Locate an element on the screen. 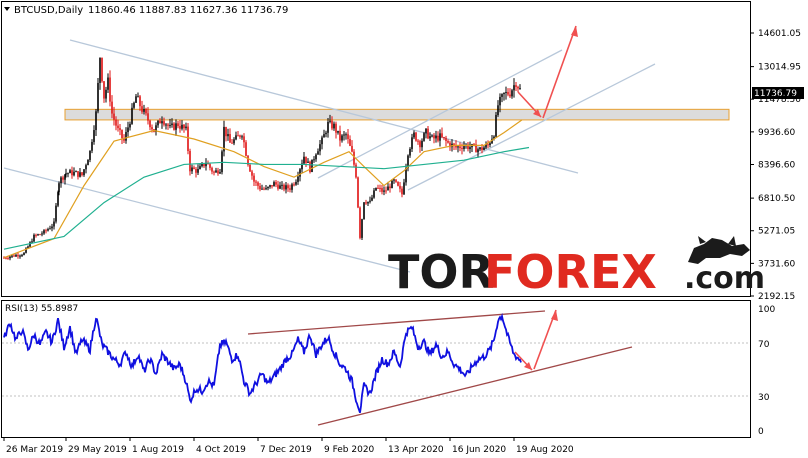  rsi-arrow-down-head is located at coordinates (528, 366).